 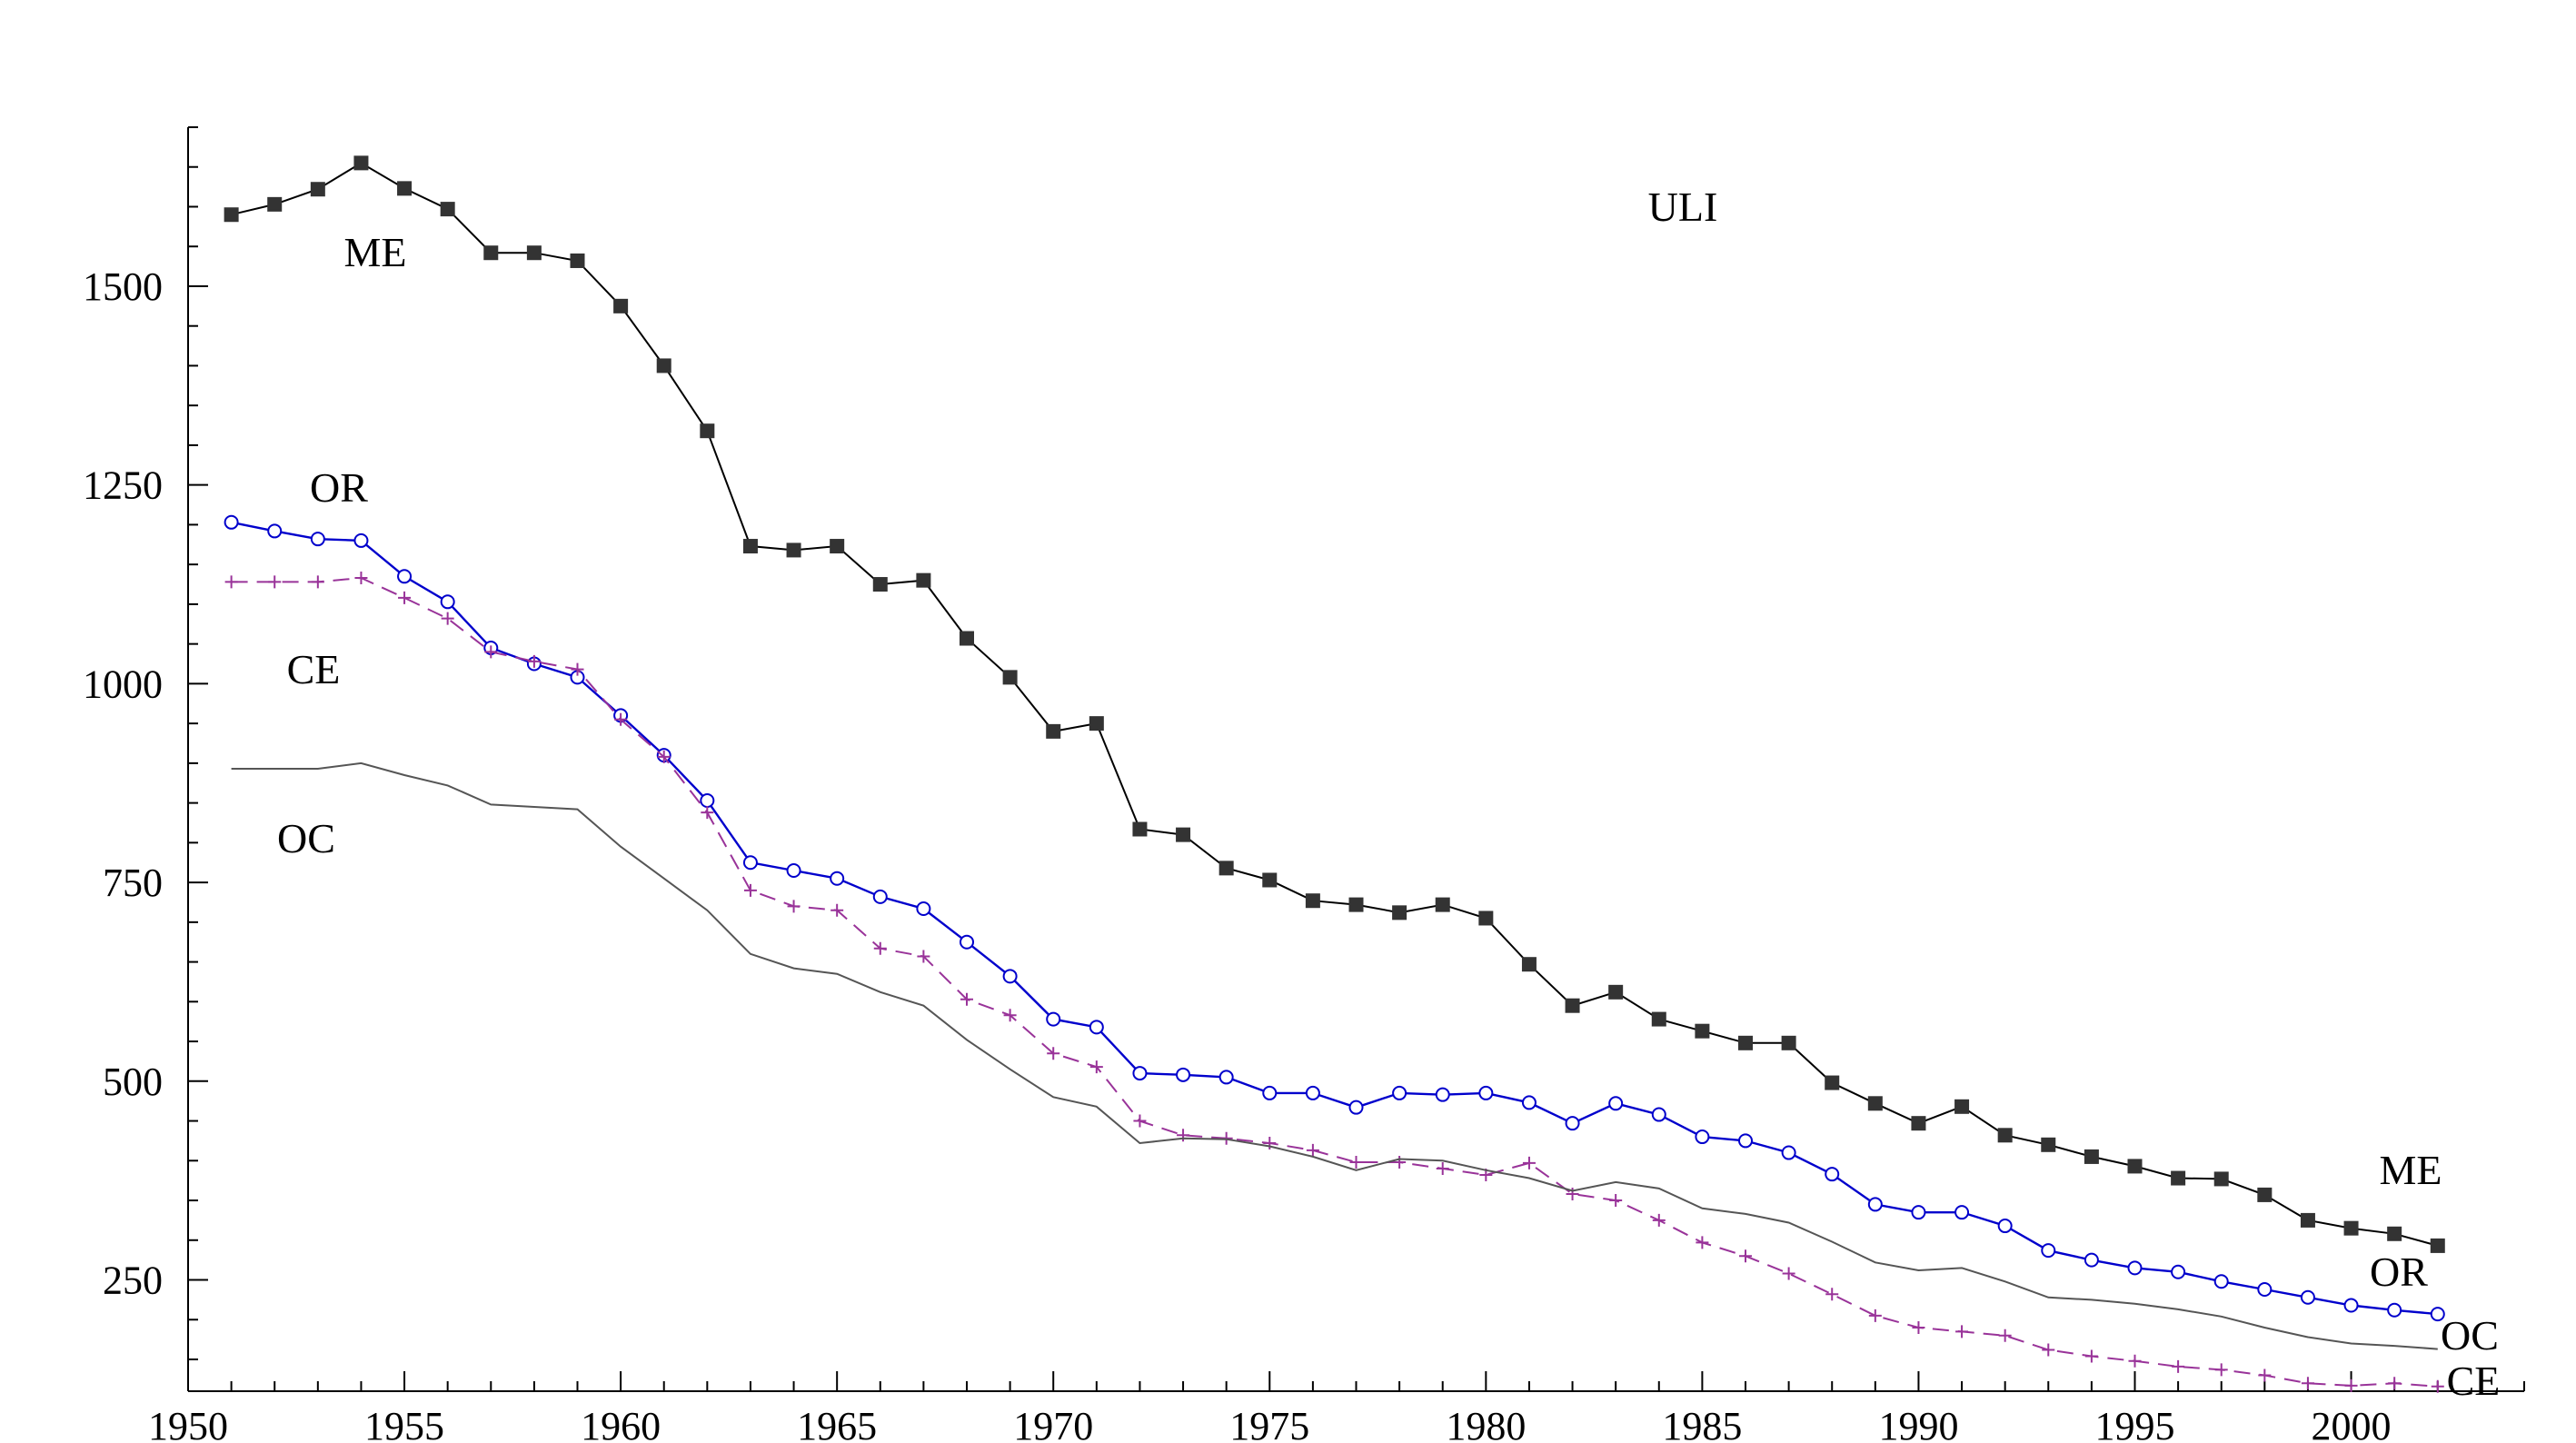 I want to click on y-tick-label: 1000, so click(x=123, y=684).